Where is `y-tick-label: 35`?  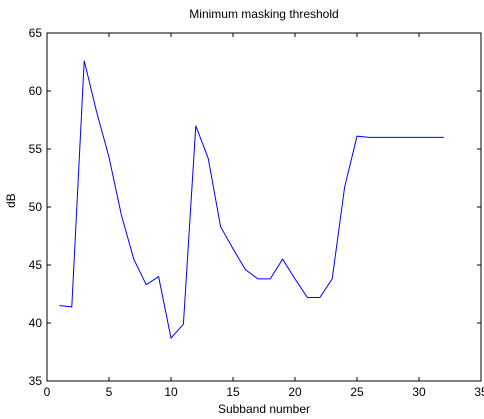
y-tick-label: 35 is located at coordinates (36, 381).